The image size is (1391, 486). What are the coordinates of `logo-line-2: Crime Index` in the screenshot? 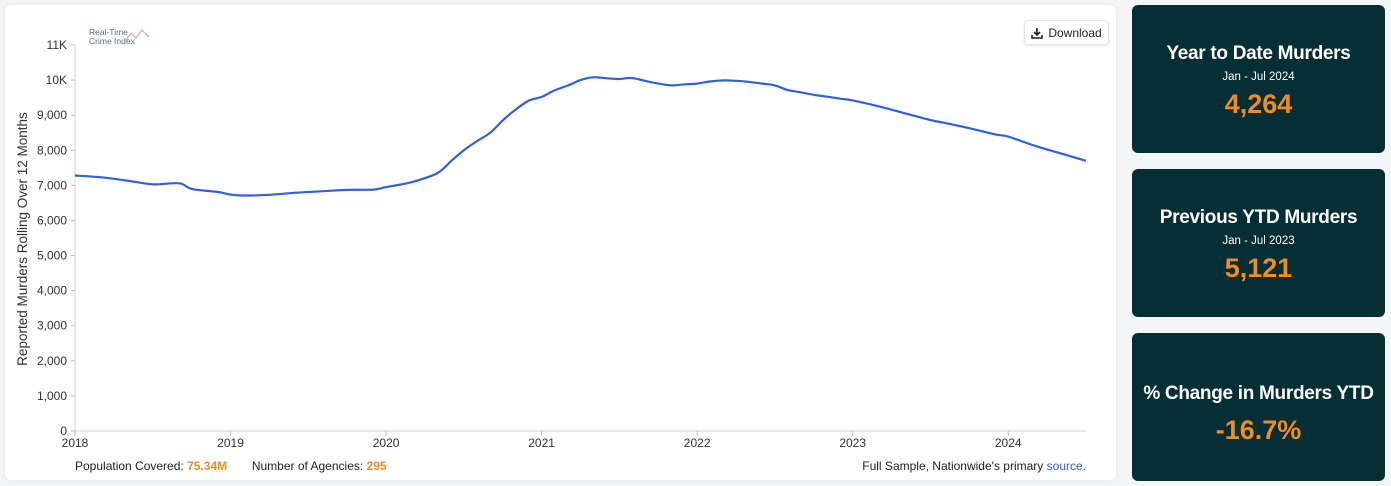 It's located at (112, 41).